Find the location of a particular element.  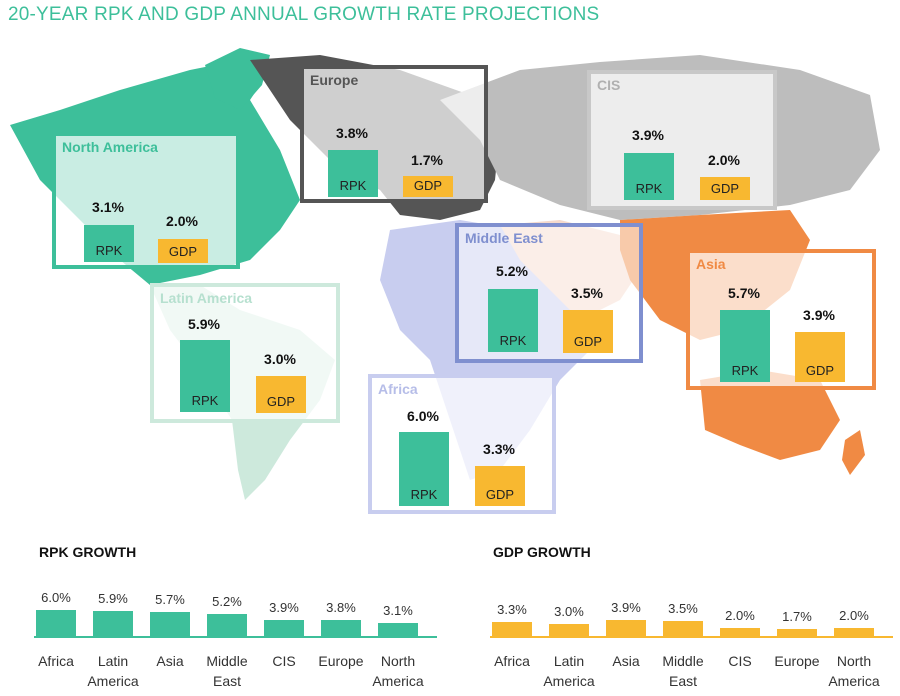

rpk-value: 3.1% is located at coordinates (108, 207).